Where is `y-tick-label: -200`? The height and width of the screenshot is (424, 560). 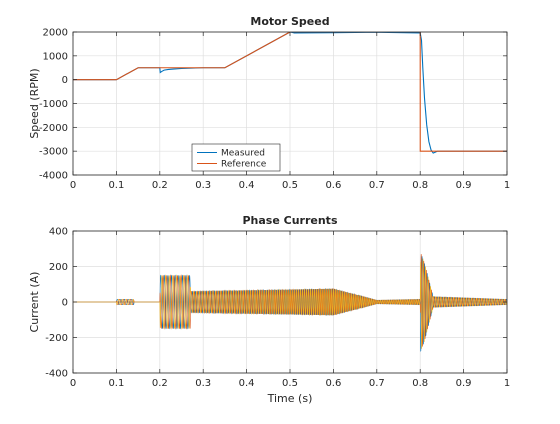 y-tick-label: -200 is located at coordinates (56, 338).